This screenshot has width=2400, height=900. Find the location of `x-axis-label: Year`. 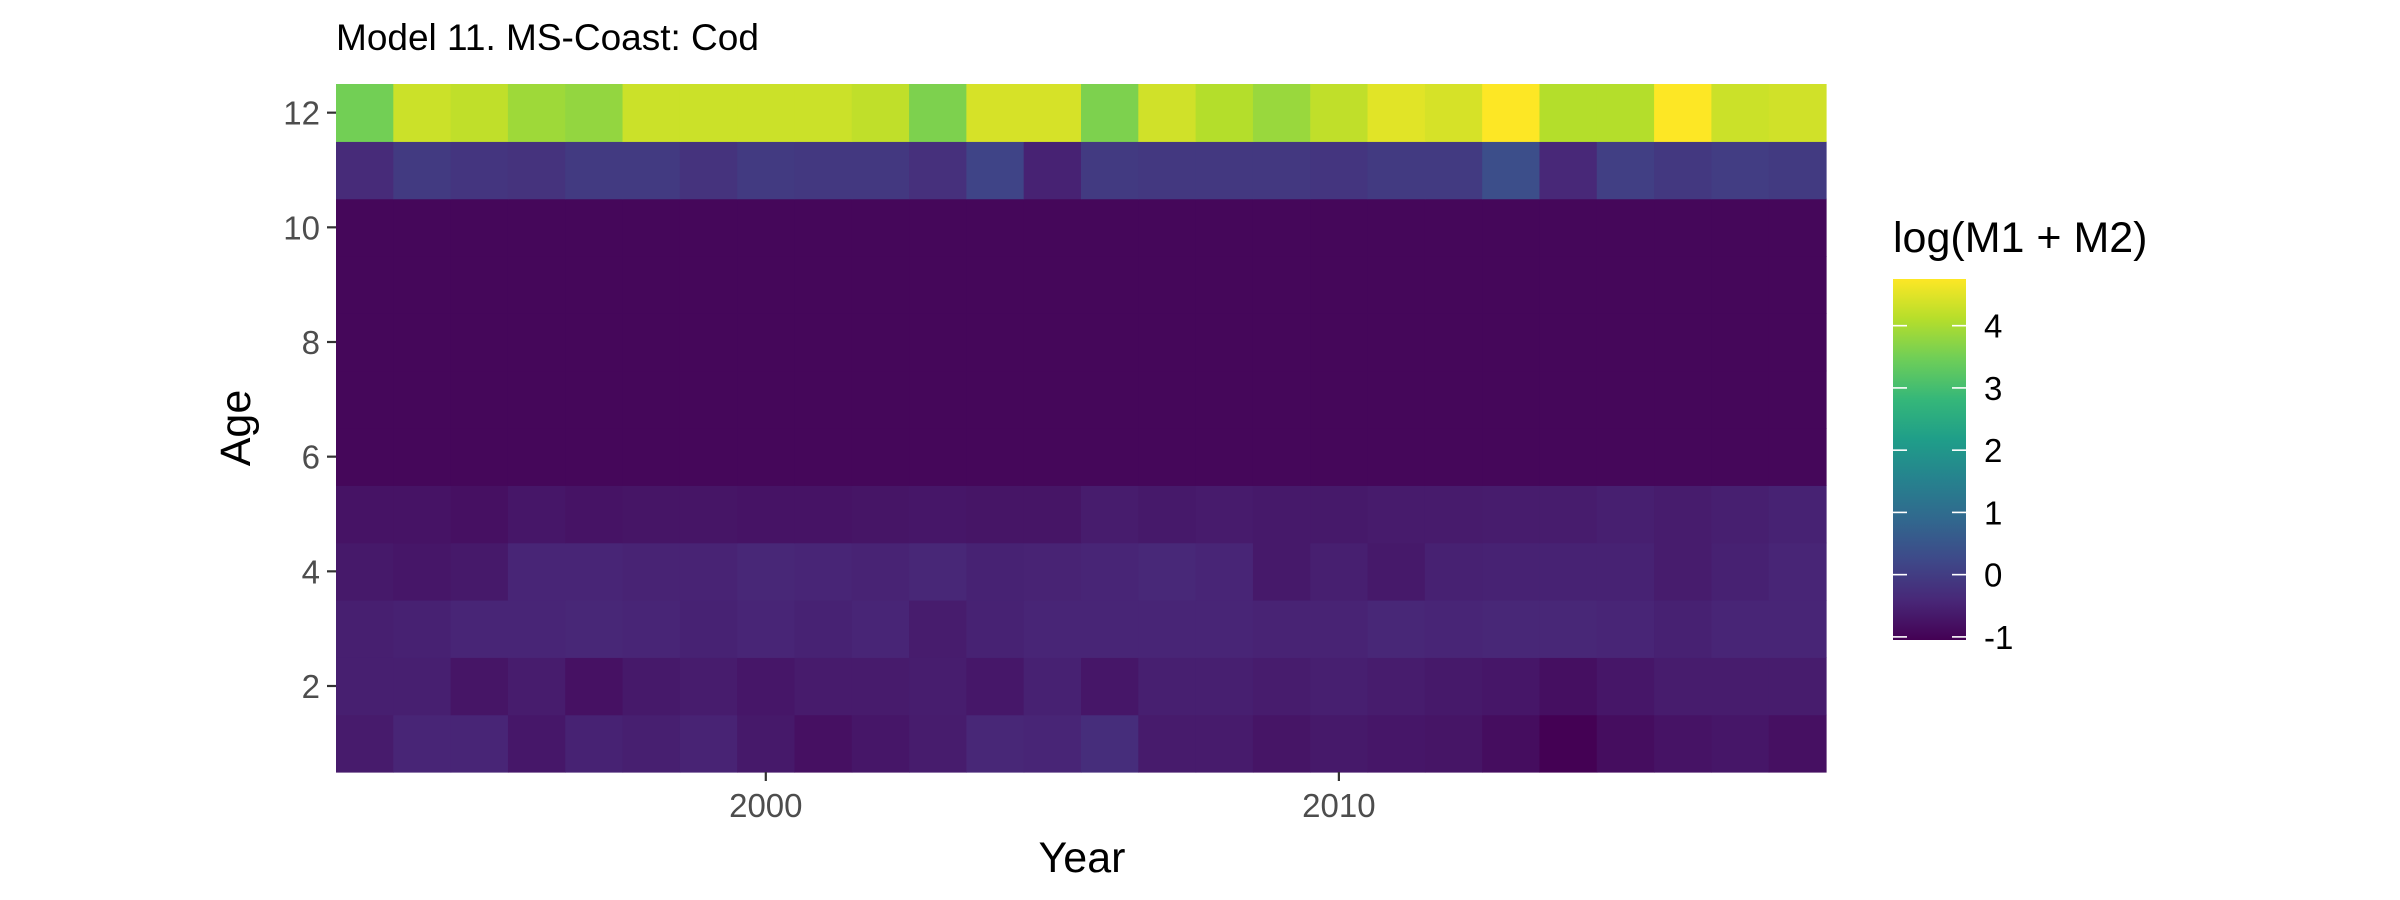

x-axis-label: Year is located at coordinates (1082, 858).